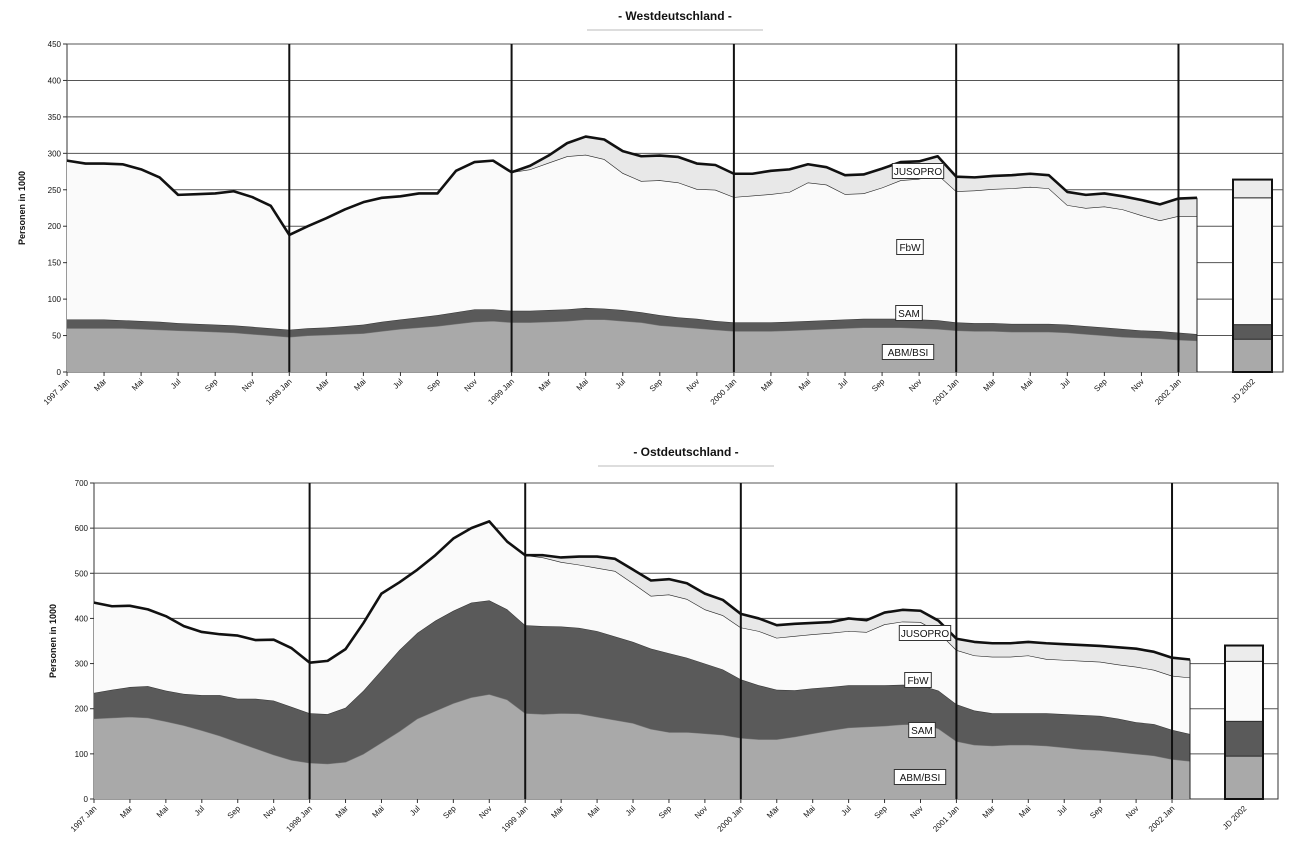 The height and width of the screenshot is (854, 1292). Describe the element at coordinates (1168, 392) in the screenshot. I see `x-tick-label: 2002 Jan` at that location.